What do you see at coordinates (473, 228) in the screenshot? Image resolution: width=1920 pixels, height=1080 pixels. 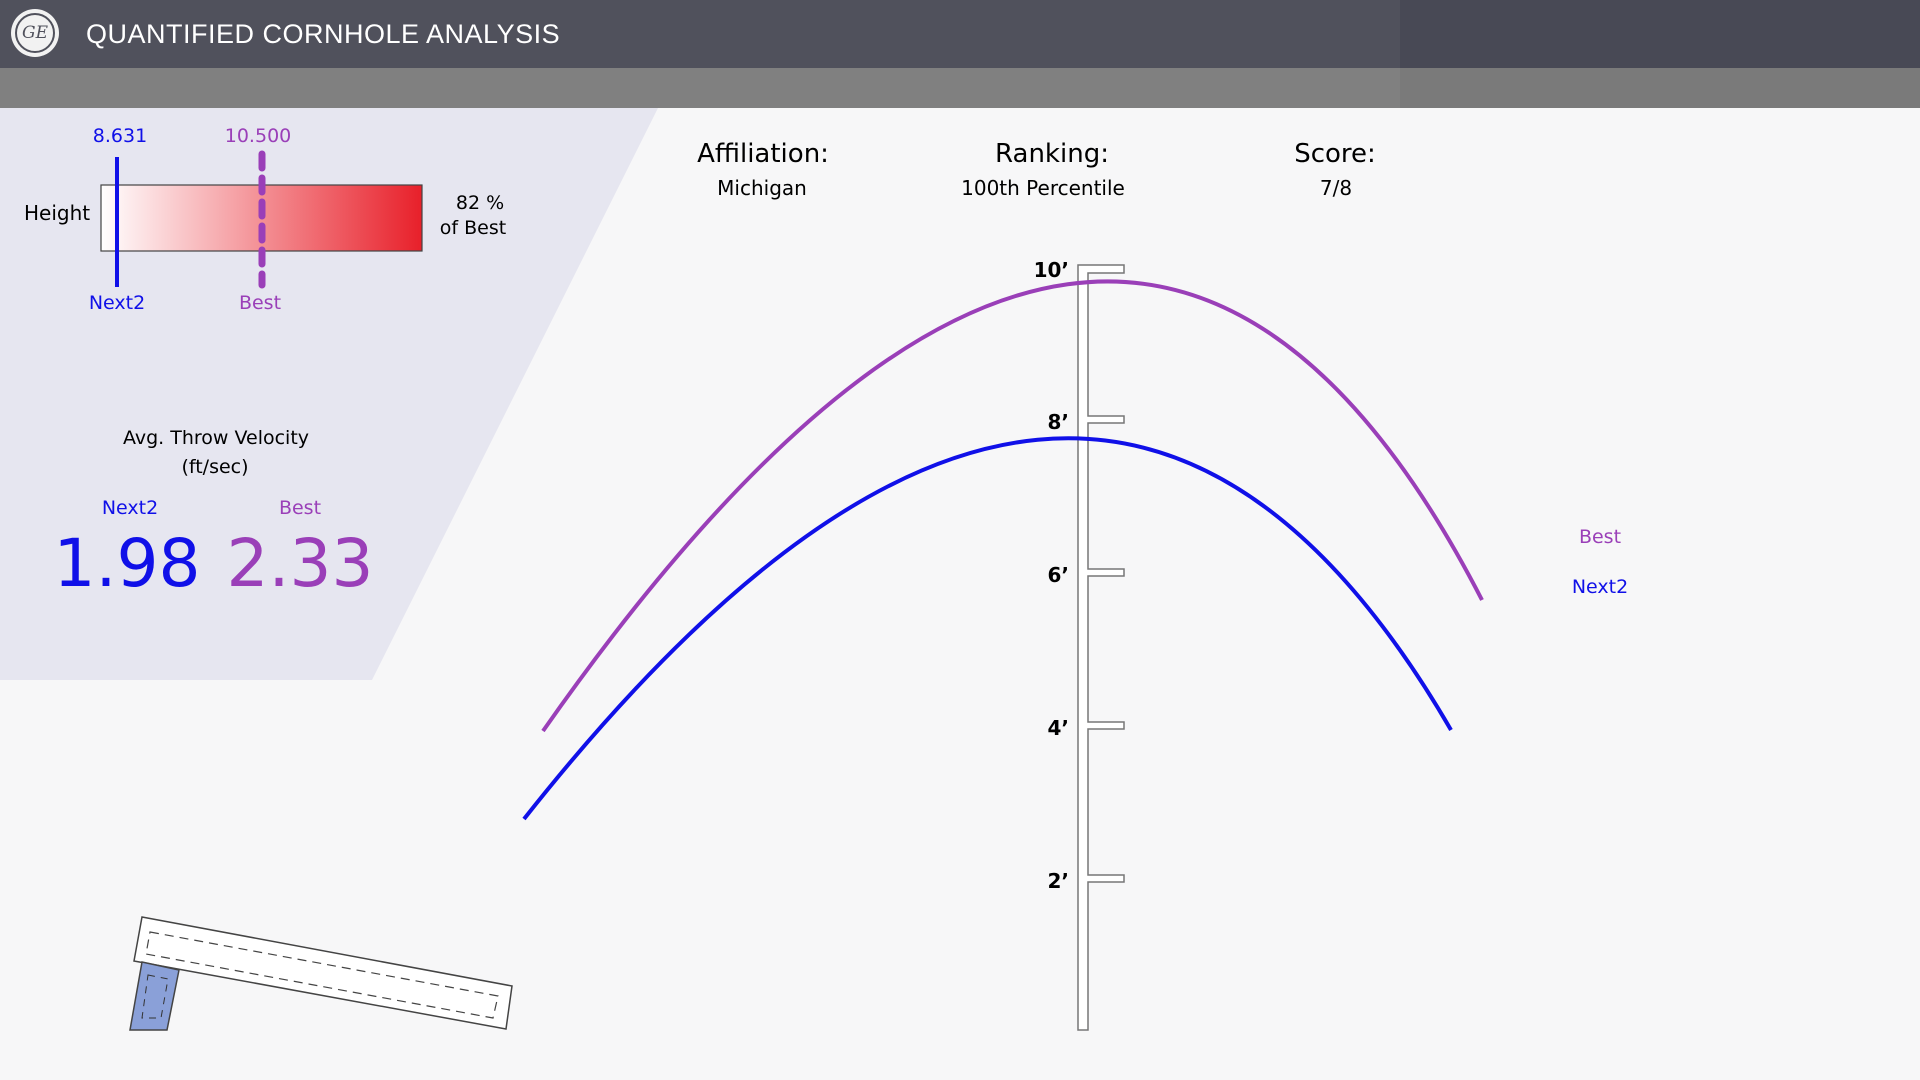 I see `percent-of-best-caption: of Best` at bounding box center [473, 228].